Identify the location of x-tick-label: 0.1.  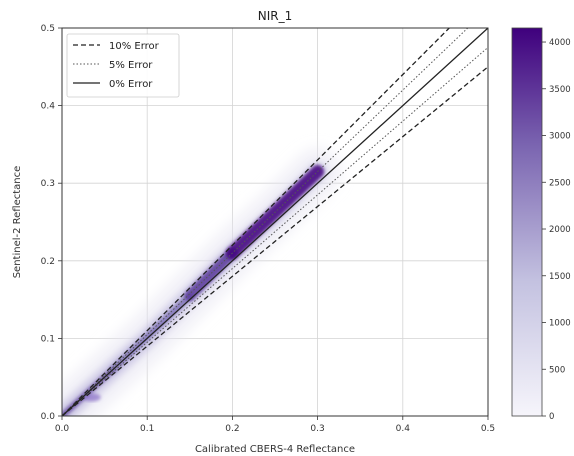
(147, 429).